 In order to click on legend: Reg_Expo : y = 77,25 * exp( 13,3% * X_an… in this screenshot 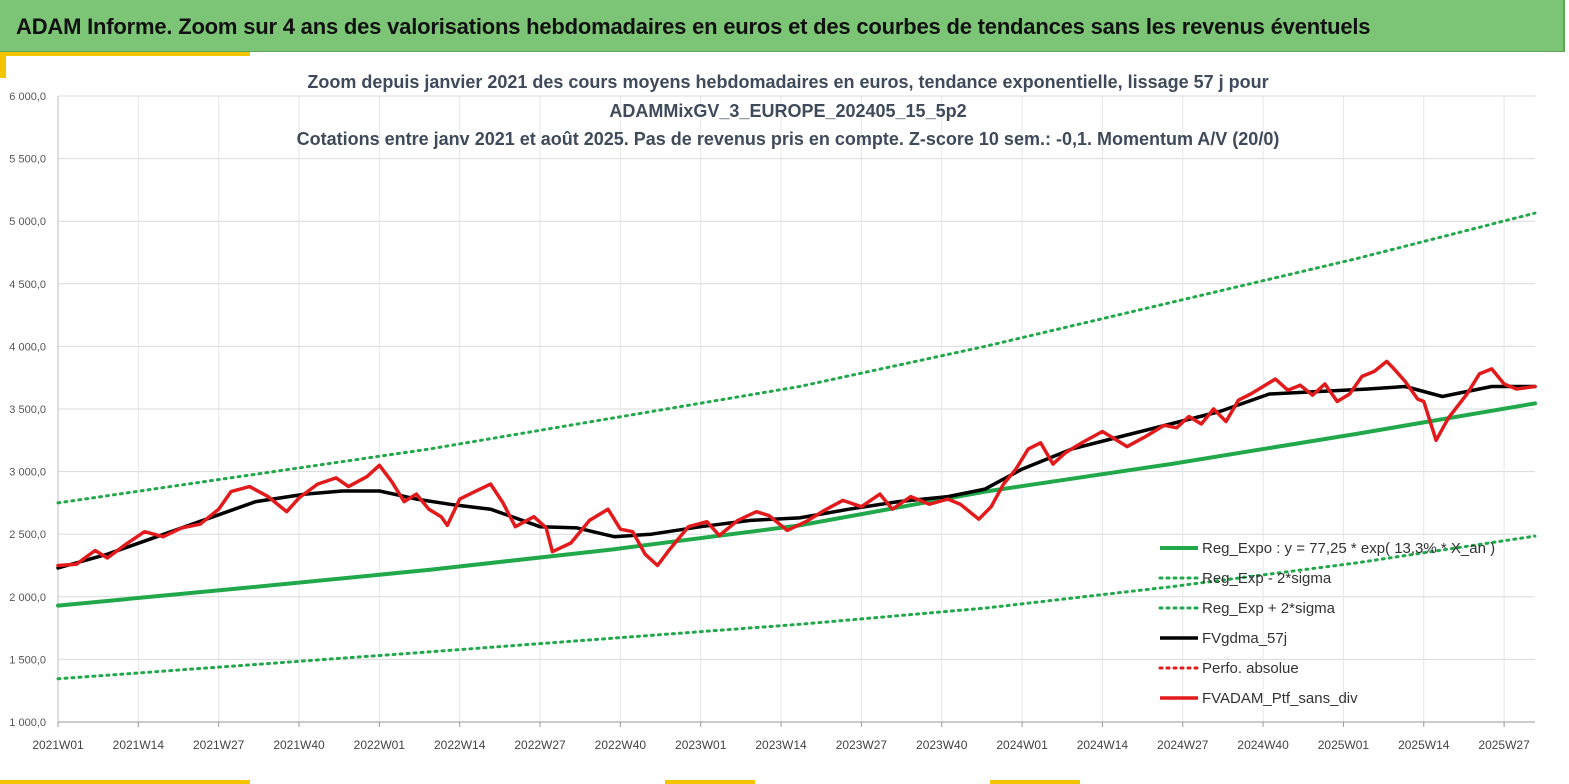, I will do `click(1326, 623)`.